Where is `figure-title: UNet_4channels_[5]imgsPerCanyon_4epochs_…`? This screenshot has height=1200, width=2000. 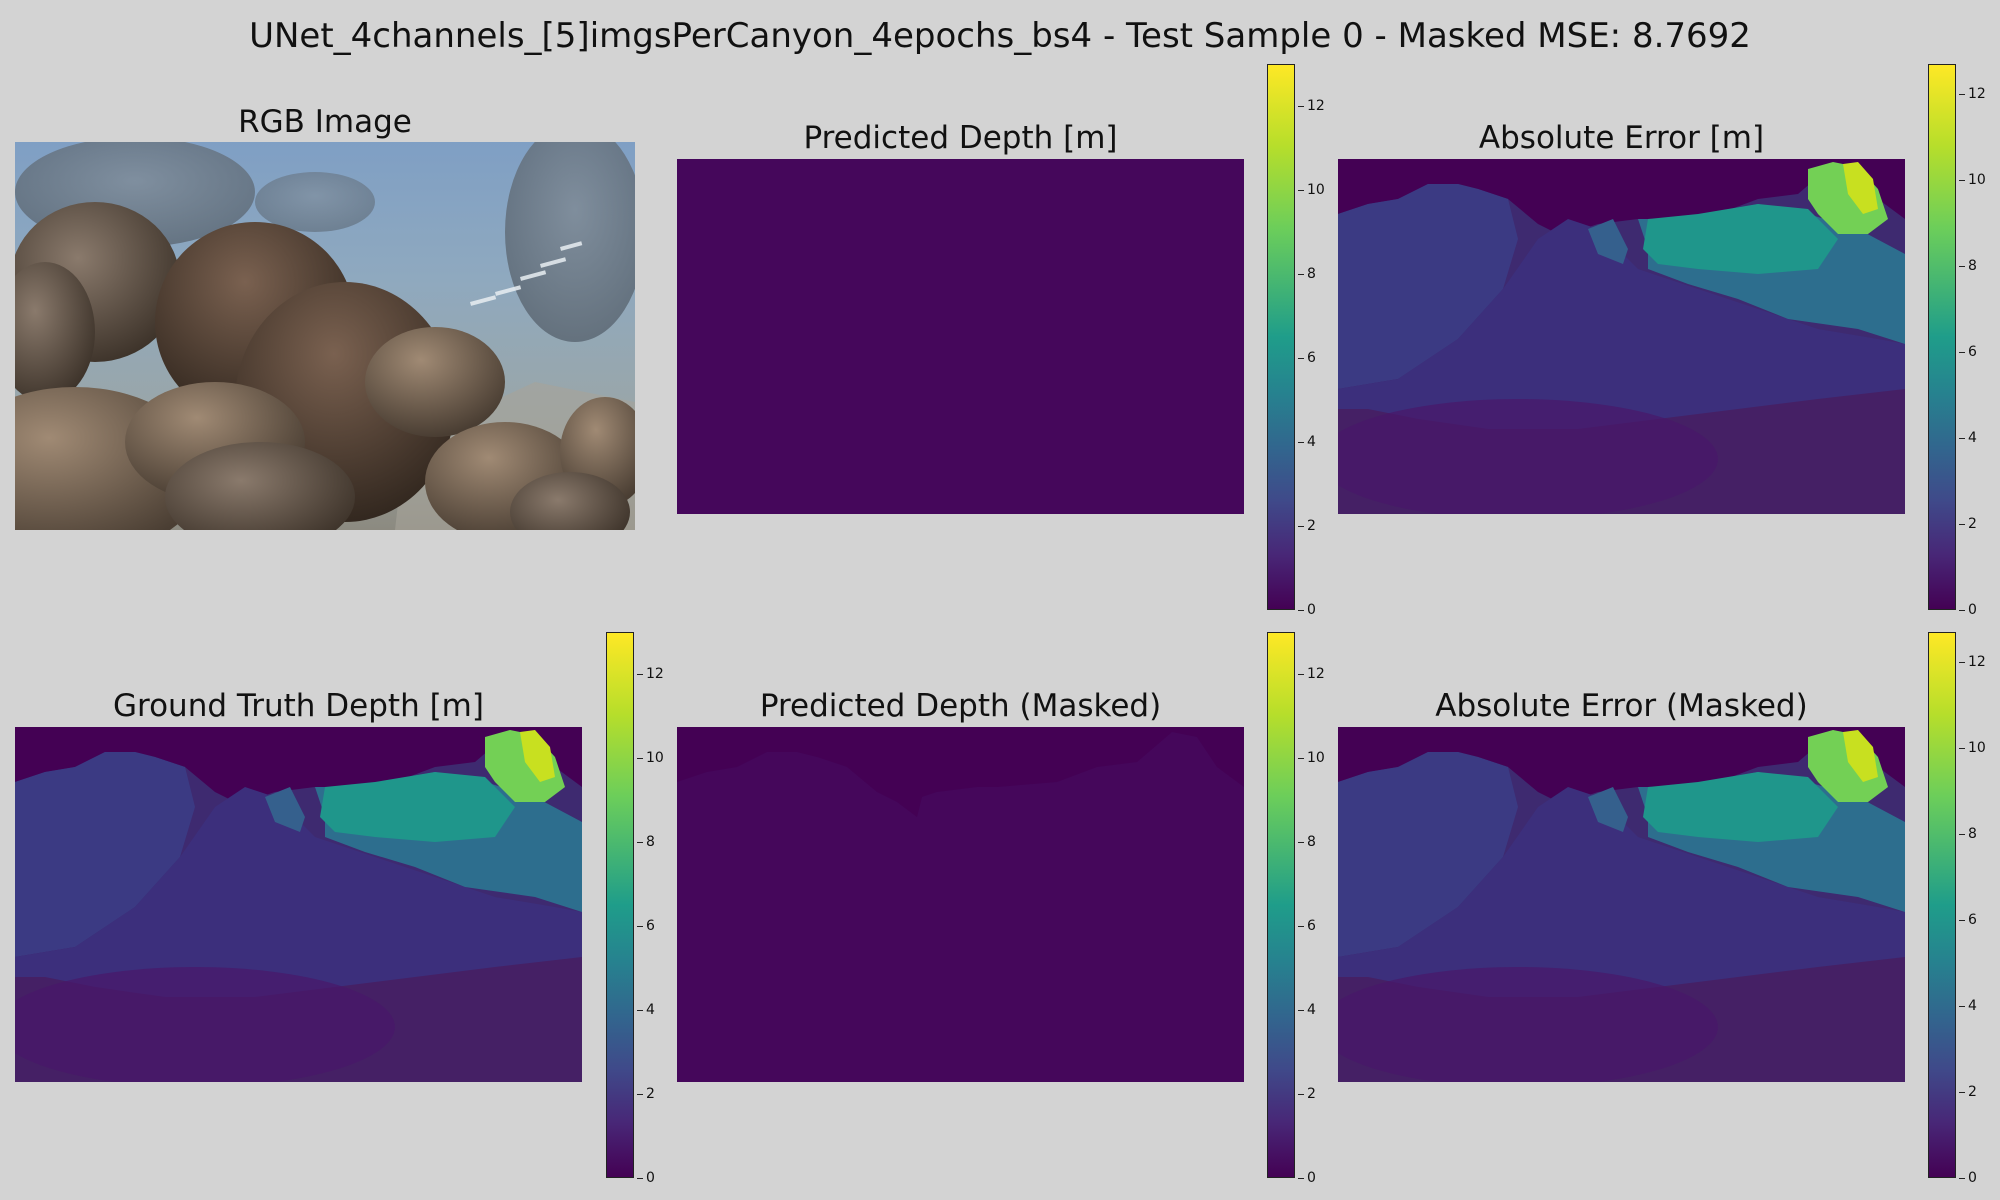
figure-title: UNet_4channels_[5]imgsPerCanyon_4epochs_… is located at coordinates (1000, 36).